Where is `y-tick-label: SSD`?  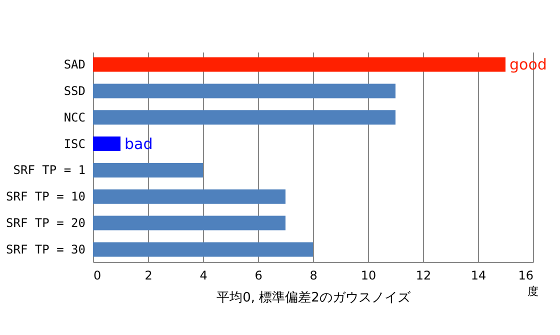
y-tick-label: SSD is located at coordinates (75, 91).